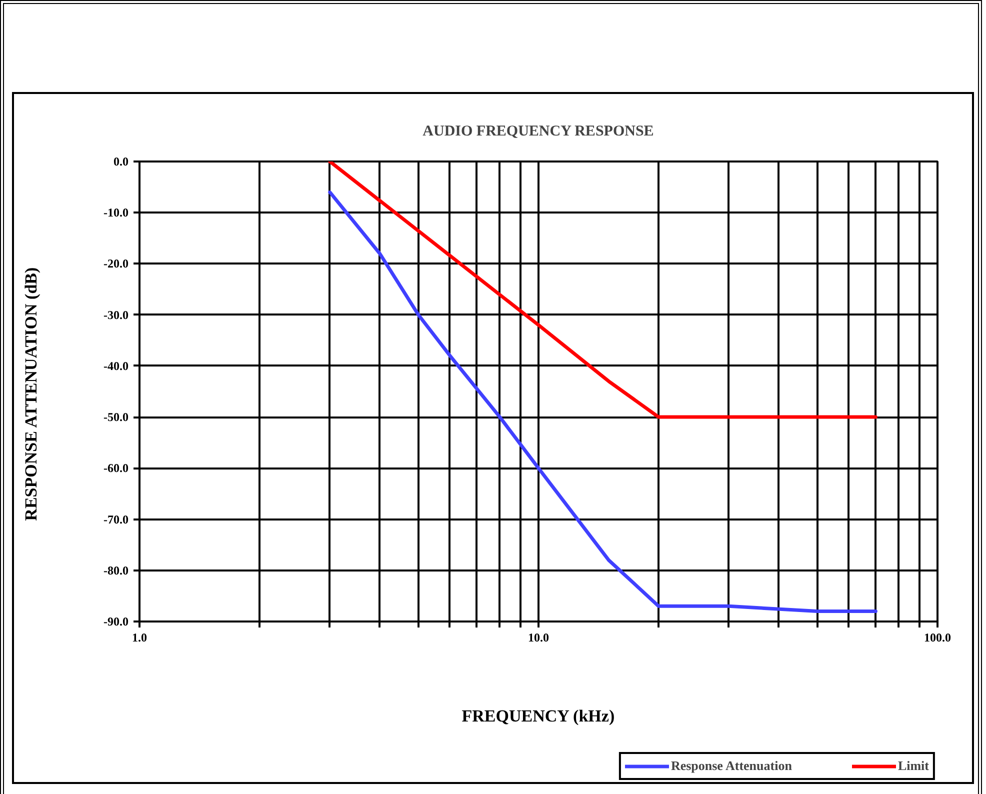 The image size is (986, 794). Describe the element at coordinates (116, 213) in the screenshot. I see `y-tick-label: -10.0` at that location.